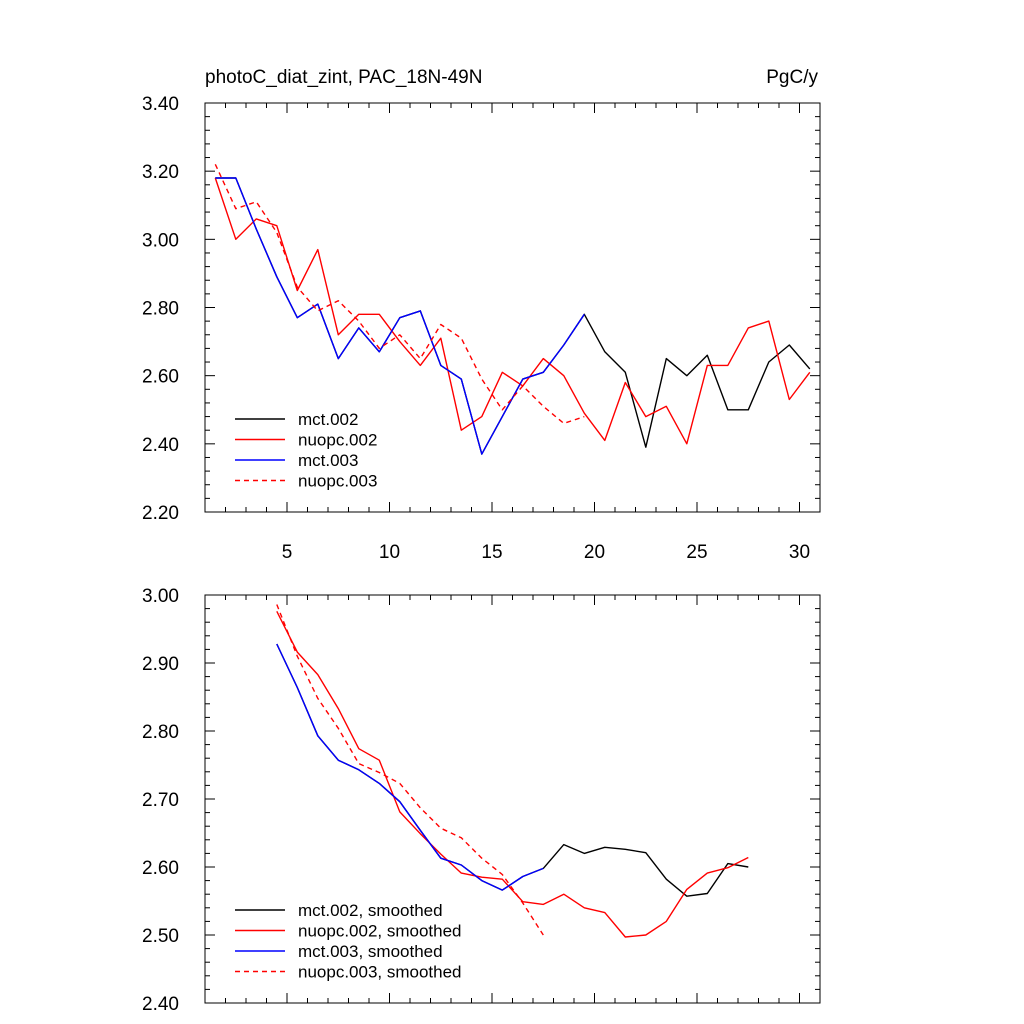 Image resolution: width=1024 pixels, height=1024 pixels. Describe the element at coordinates (380, 931) in the screenshot. I see `legend-label: nuopc.002, smoothed` at that location.